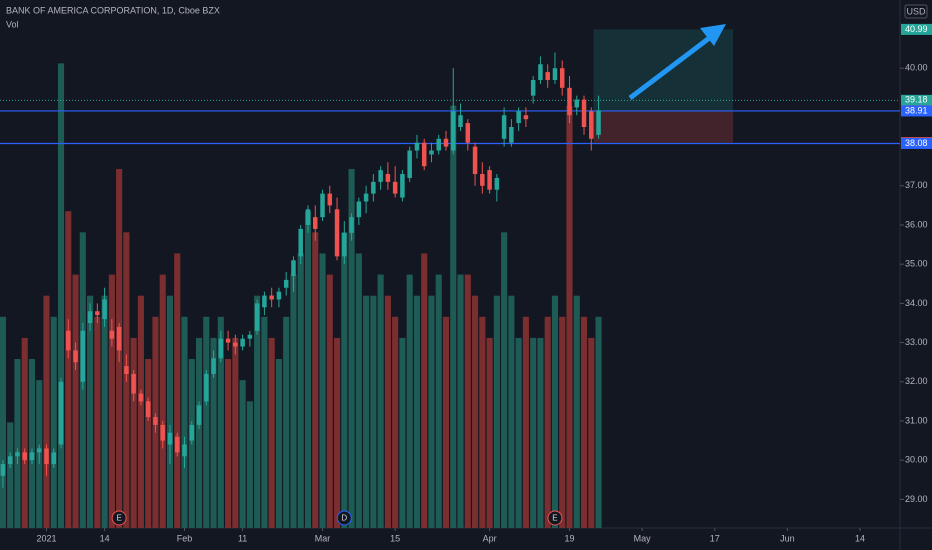 This screenshot has width=932, height=550. What do you see at coordinates (671, 67) in the screenshot?
I see `arrow-shaft` at bounding box center [671, 67].